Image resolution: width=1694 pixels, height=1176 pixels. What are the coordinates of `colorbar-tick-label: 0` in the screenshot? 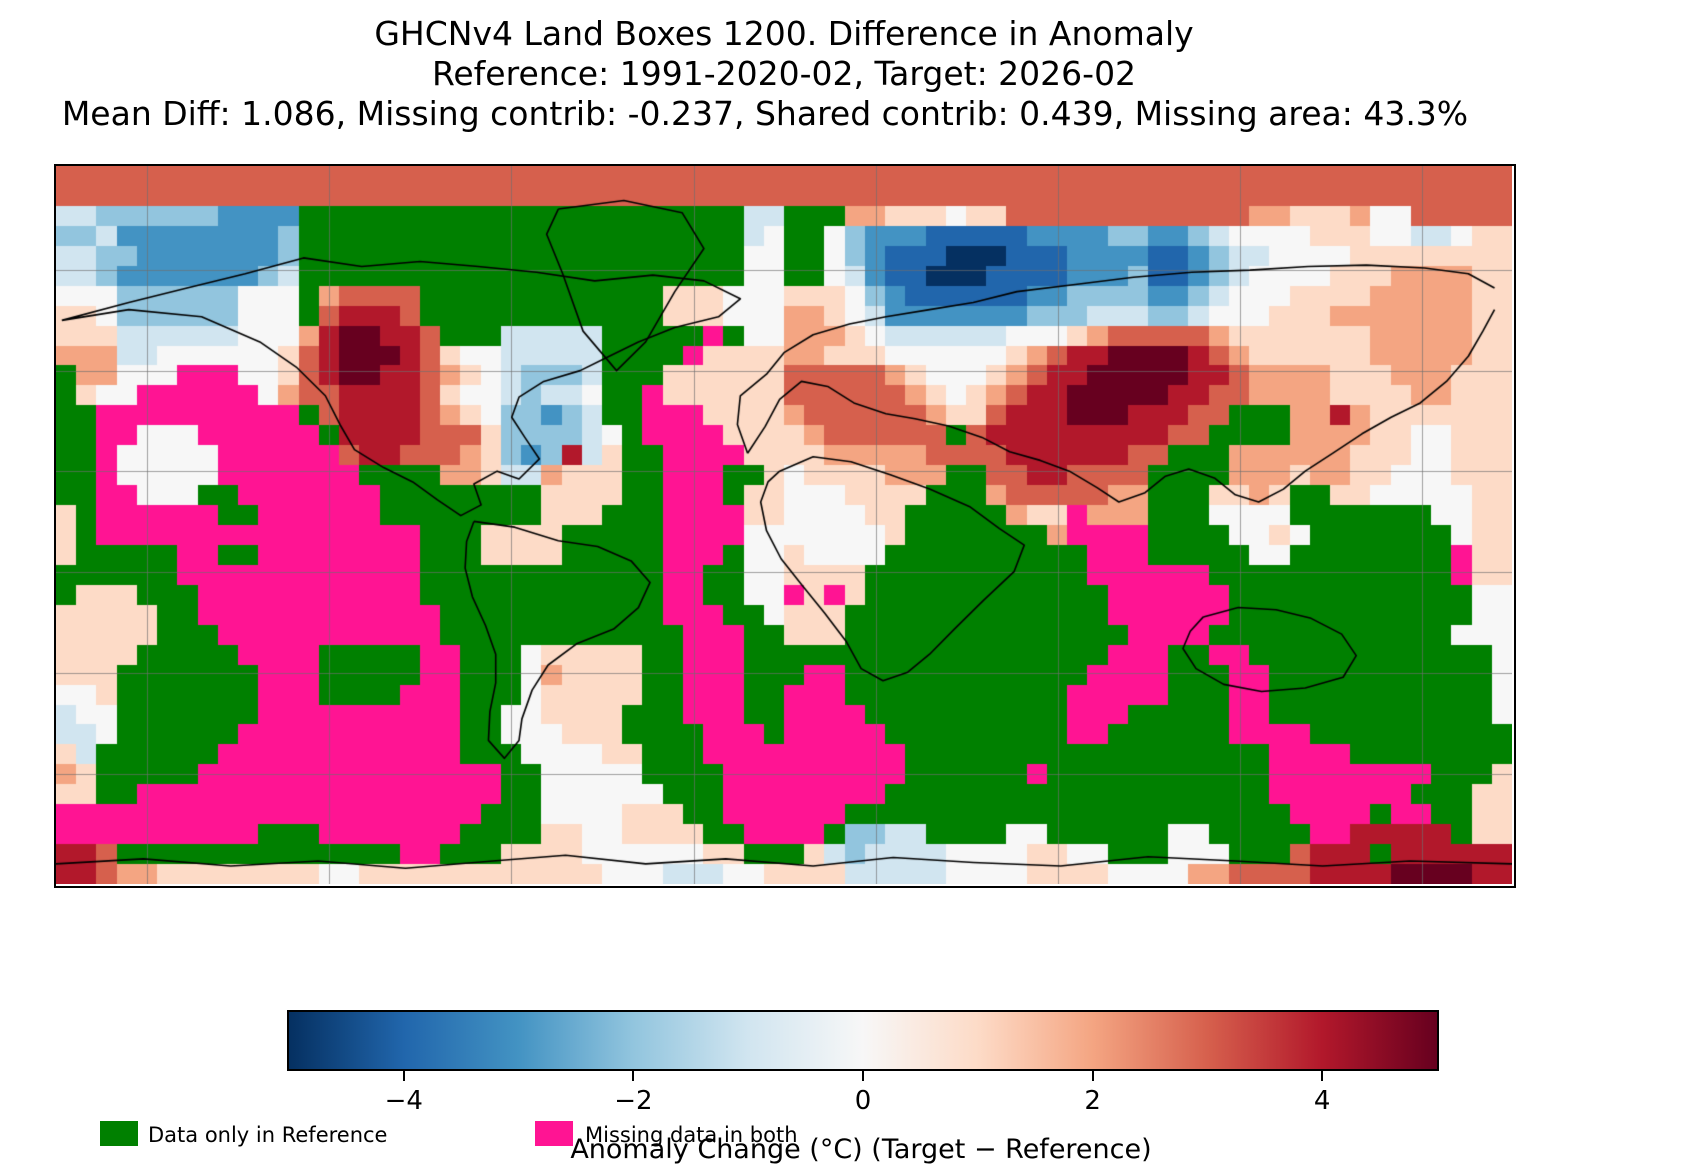 It's located at (863, 1101).